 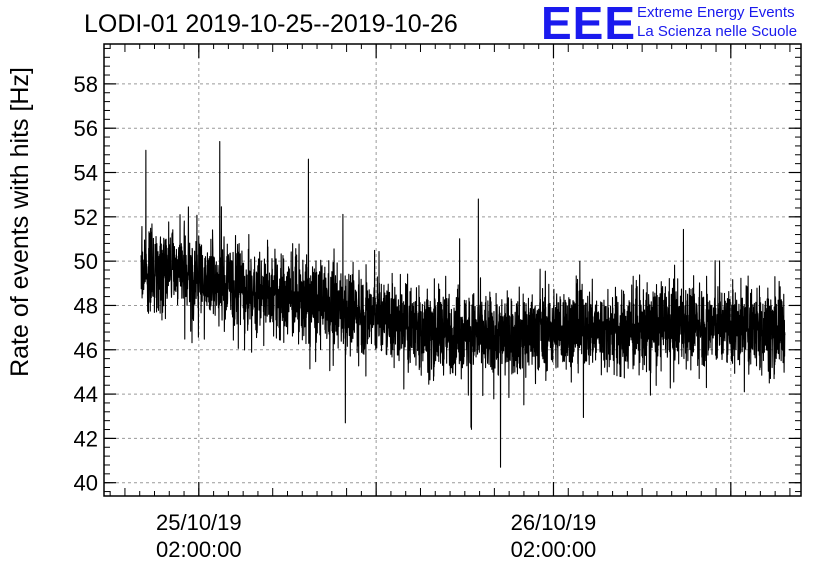 What do you see at coordinates (554, 522) in the screenshot?
I see `x-tick-label-date: 26/10/19` at bounding box center [554, 522].